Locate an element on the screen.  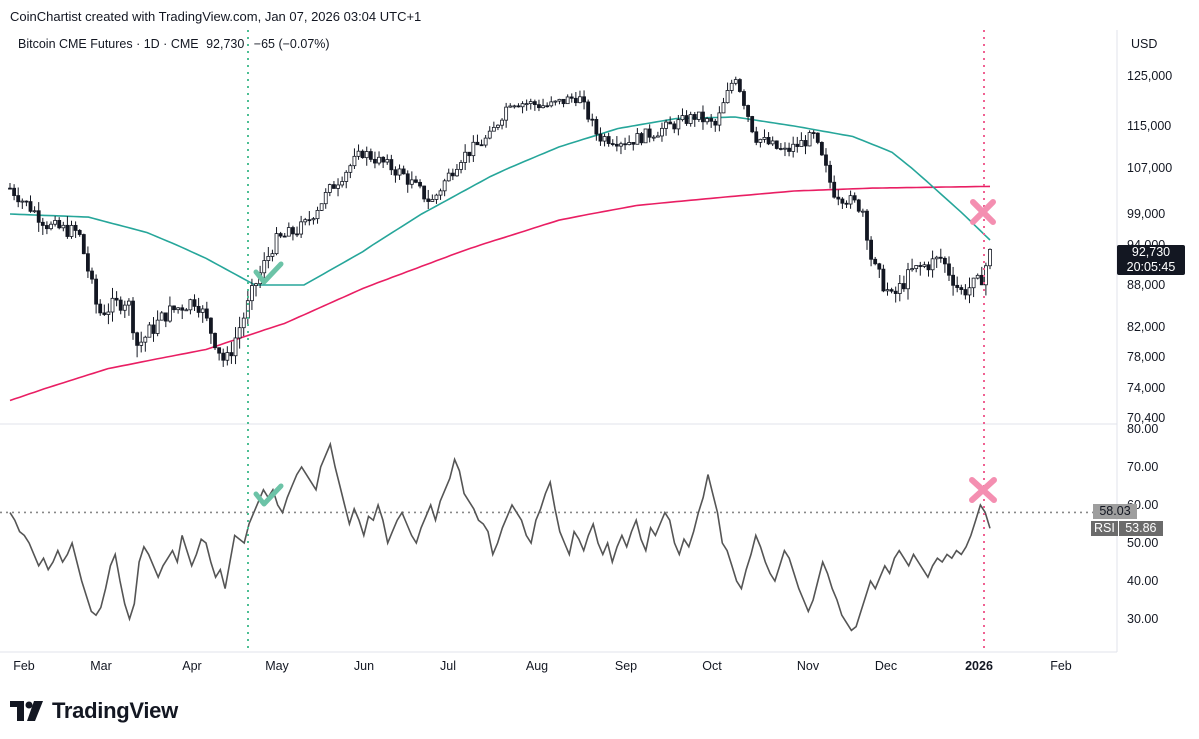
time-tick-label: Dec is located at coordinates (886, 666).